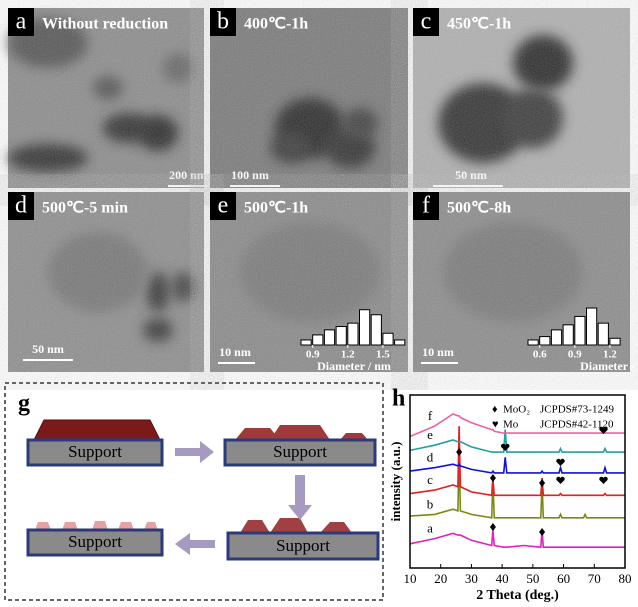 This screenshot has width=638, height=607. Describe the element at coordinates (223, 206) in the screenshot. I see `panel-letter: e` at that location.